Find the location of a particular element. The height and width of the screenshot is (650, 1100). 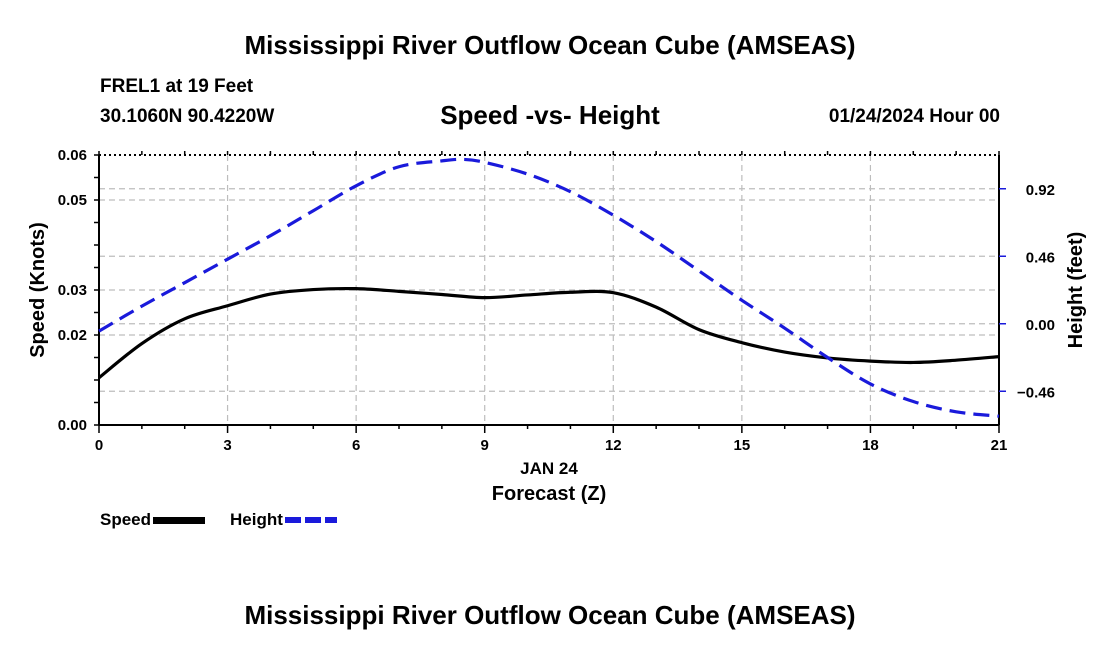

legend-height-swatch is located at coordinates (310, 520).